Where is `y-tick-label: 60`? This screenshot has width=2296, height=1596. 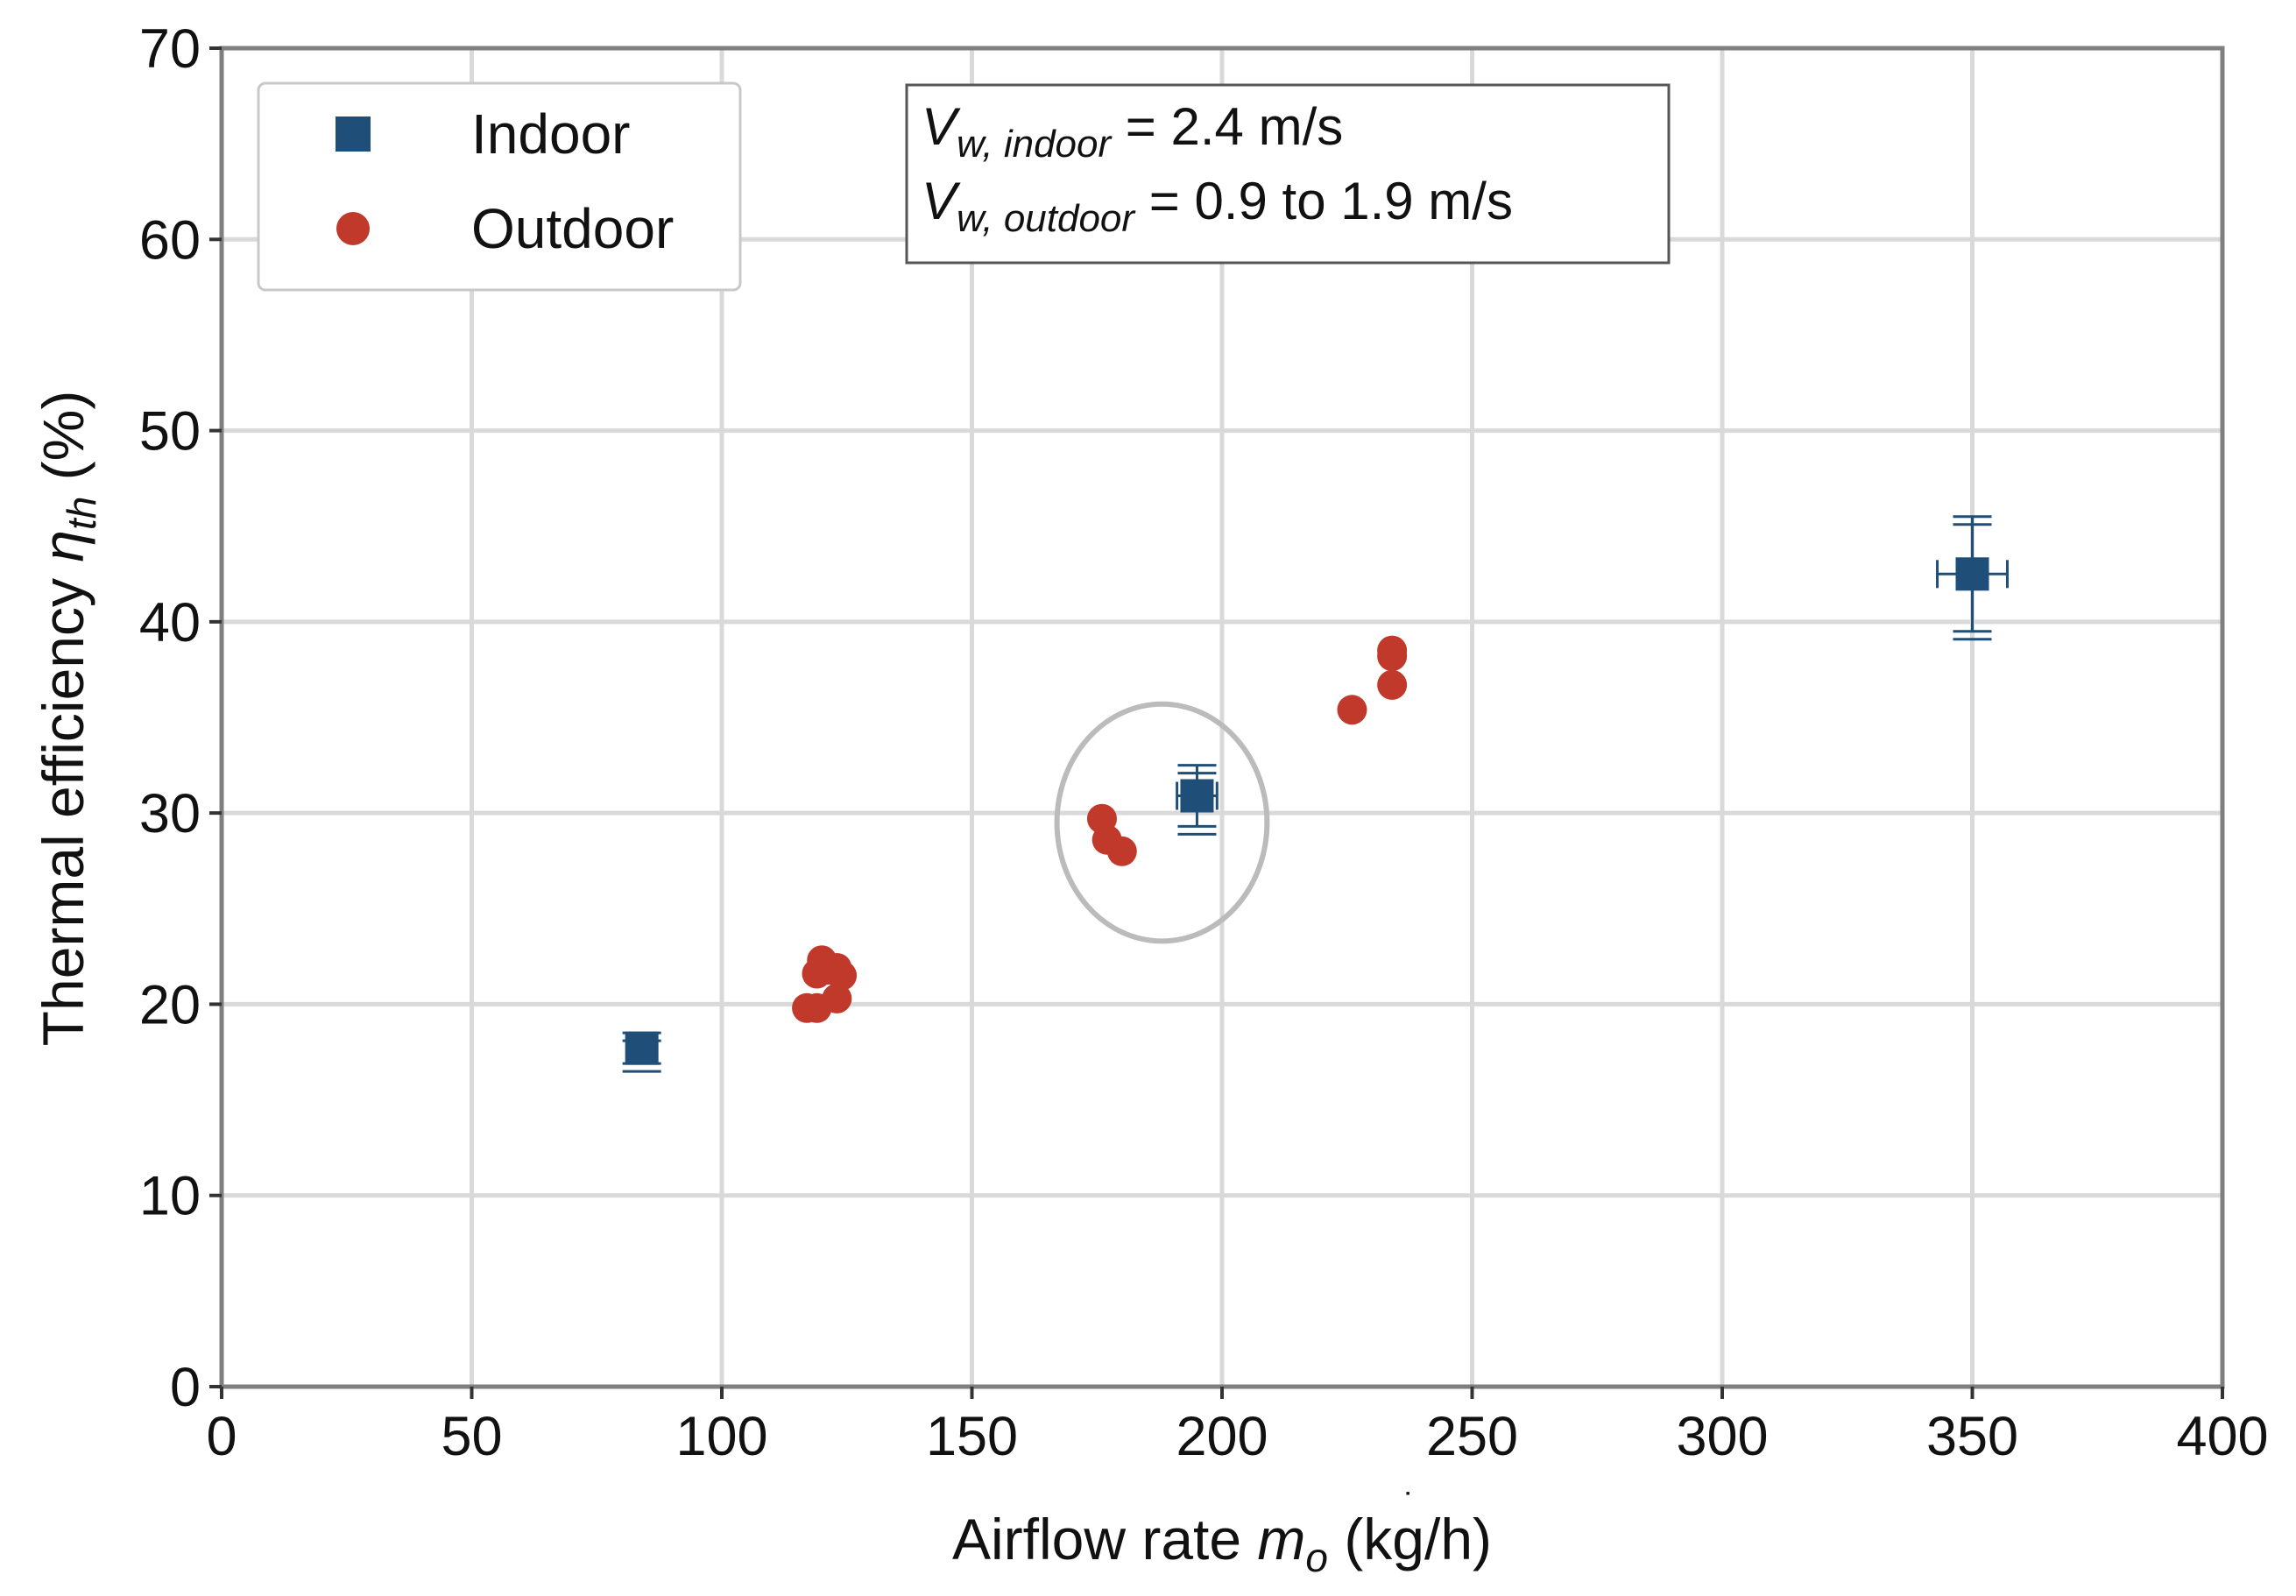
y-tick-label: 60 is located at coordinates (170, 240).